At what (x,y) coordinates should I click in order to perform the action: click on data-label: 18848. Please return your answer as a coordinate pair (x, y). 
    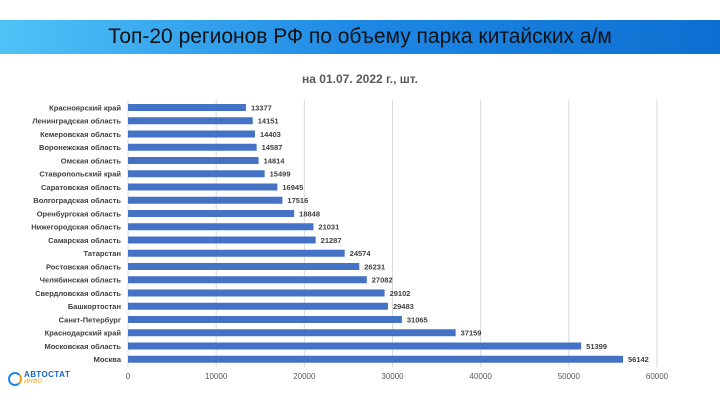
    Looking at the image, I should click on (309, 213).